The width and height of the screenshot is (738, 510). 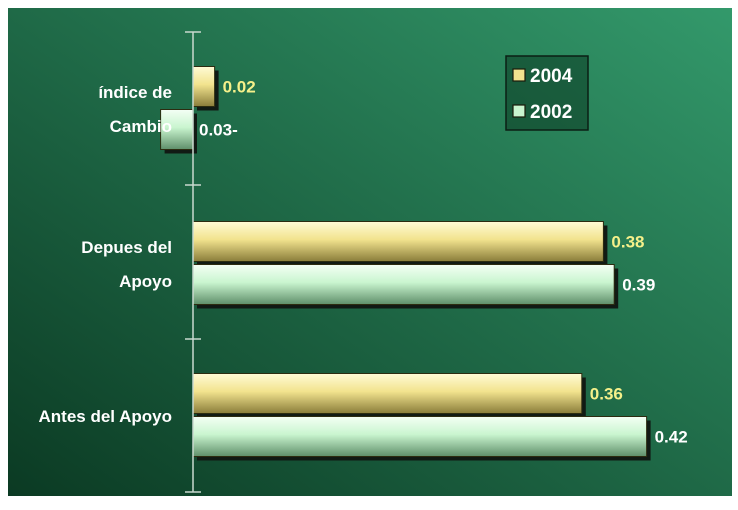 What do you see at coordinates (519, 111) in the screenshot?
I see `legend-swatch-2002` at bounding box center [519, 111].